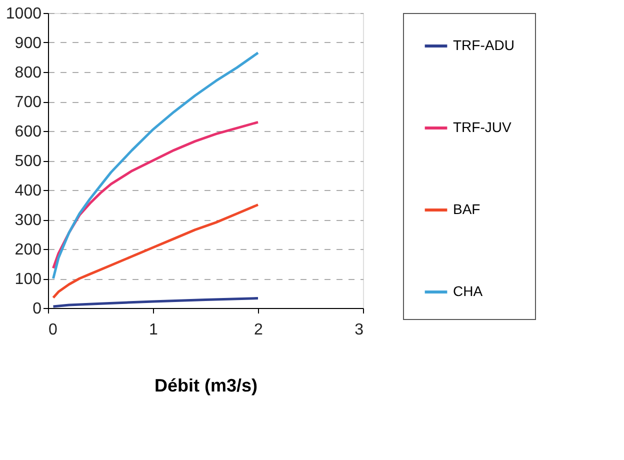 This screenshot has width=624, height=460. I want to click on x-tick-label: 3, so click(359, 330).